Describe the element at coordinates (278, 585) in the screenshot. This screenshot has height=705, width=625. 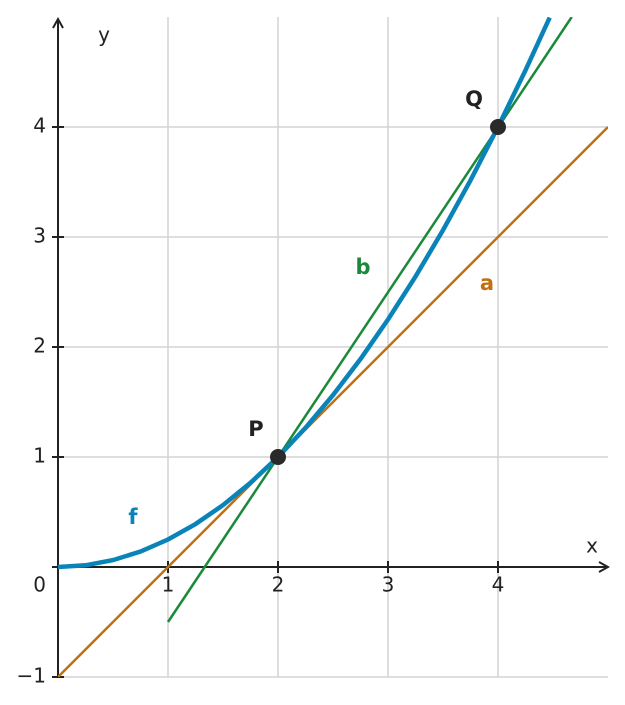
I see `x-tick-label: 2` at that location.